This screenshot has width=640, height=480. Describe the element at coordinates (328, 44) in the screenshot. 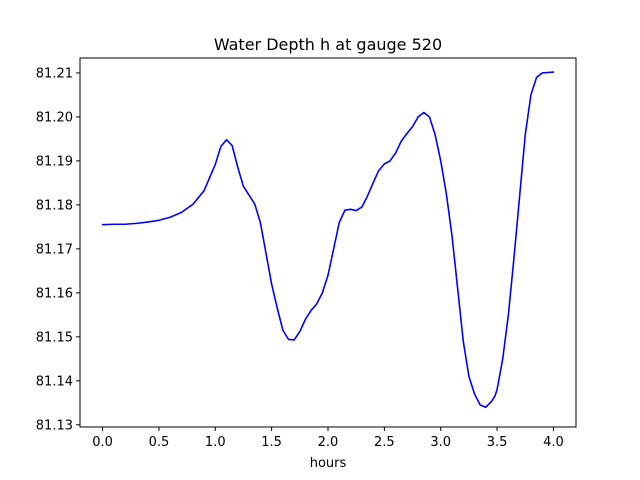

I see `chart-title: Water Depth h at gauge 520` at that location.